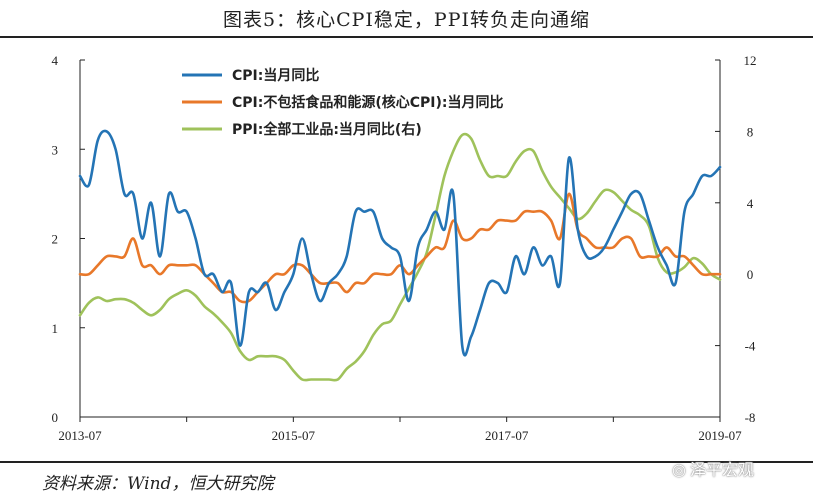 Image resolution: width=813 pixels, height=500 pixels. I want to click on x-tick-label: 2015-07, so click(294, 435).